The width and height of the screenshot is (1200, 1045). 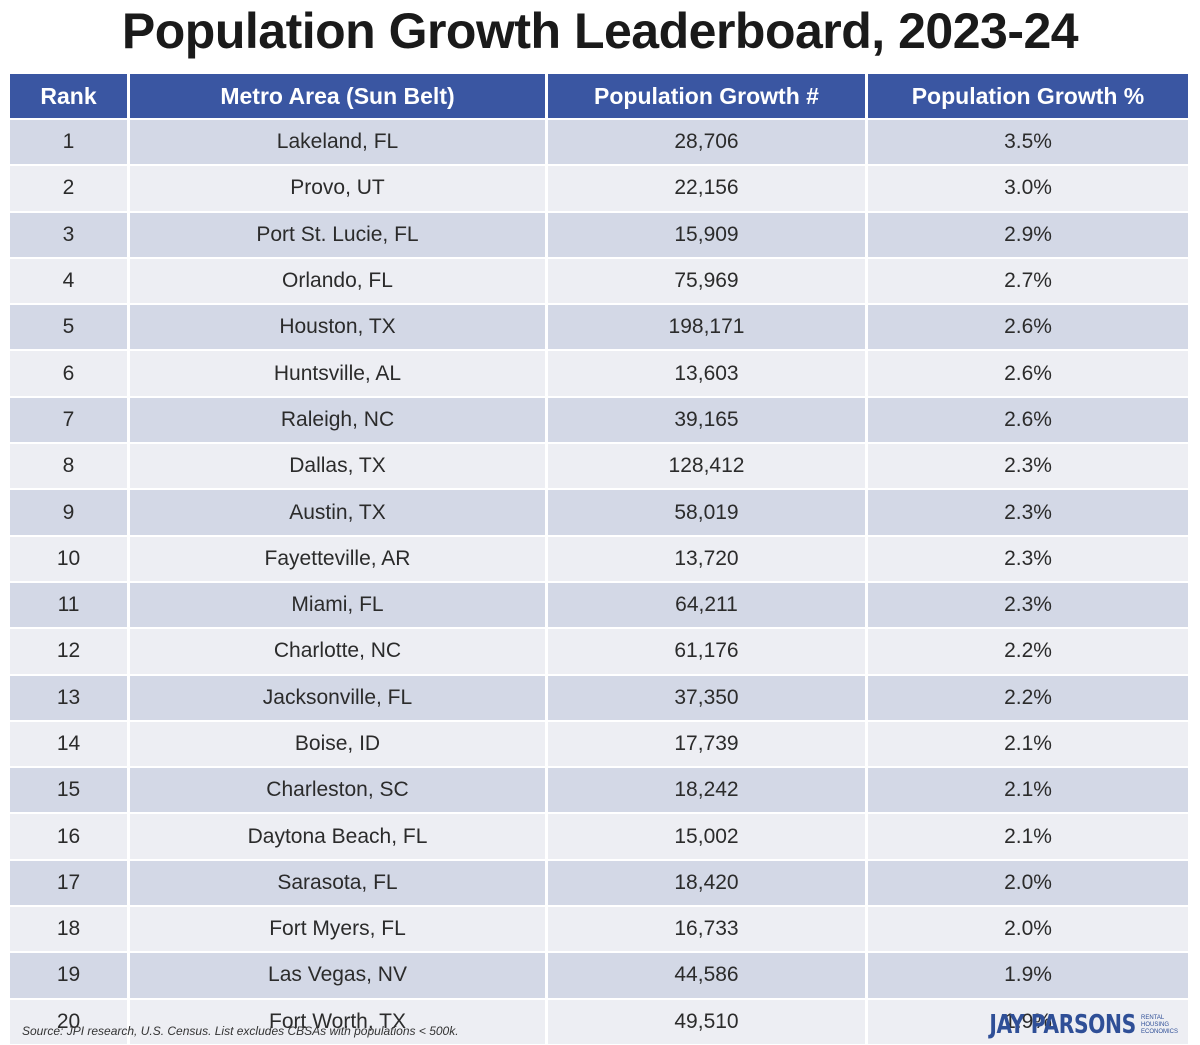 What do you see at coordinates (339, 835) in the screenshot?
I see `cell-metro-area: Daytona Beach, FL` at bounding box center [339, 835].